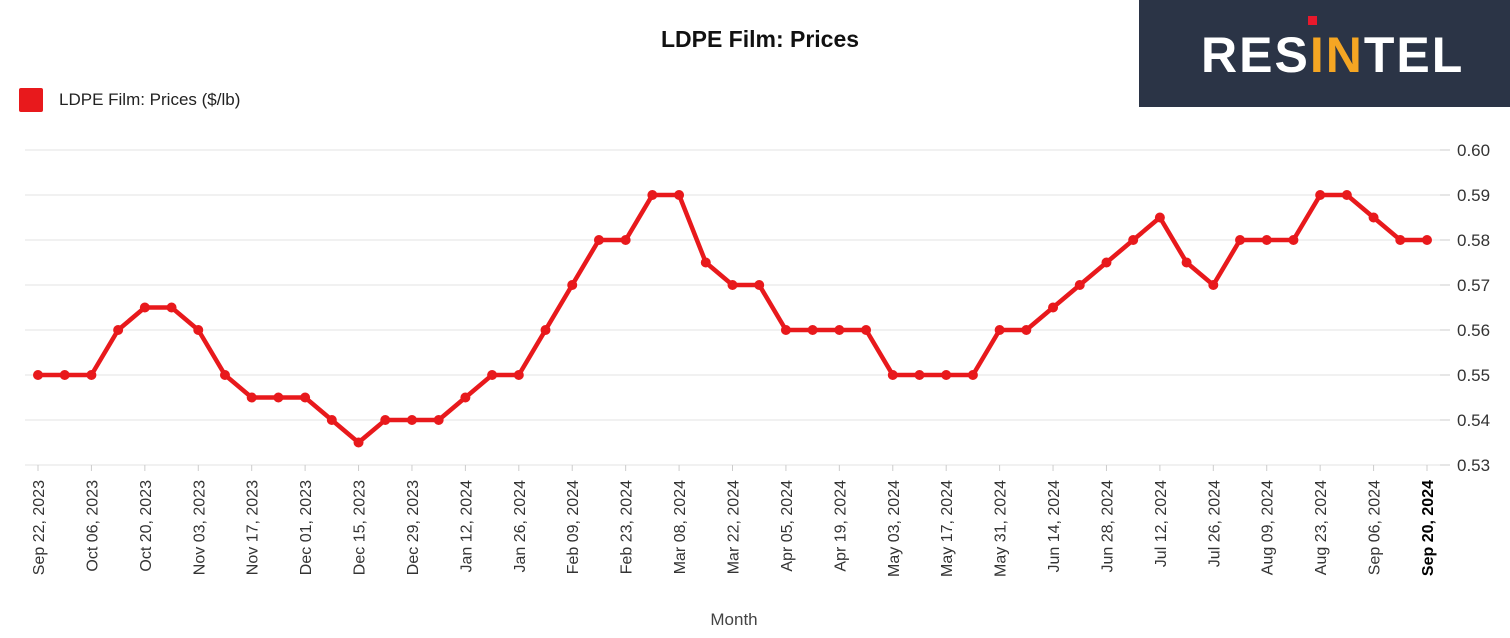 The height and width of the screenshot is (638, 1510). What do you see at coordinates (1473, 240) in the screenshot?
I see `y-tick-label: 0.58` at bounding box center [1473, 240].